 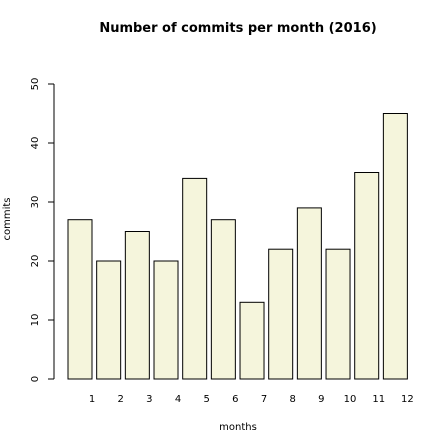 What do you see at coordinates (35, 202) in the screenshot?
I see `y-tick-label: 30` at bounding box center [35, 202].